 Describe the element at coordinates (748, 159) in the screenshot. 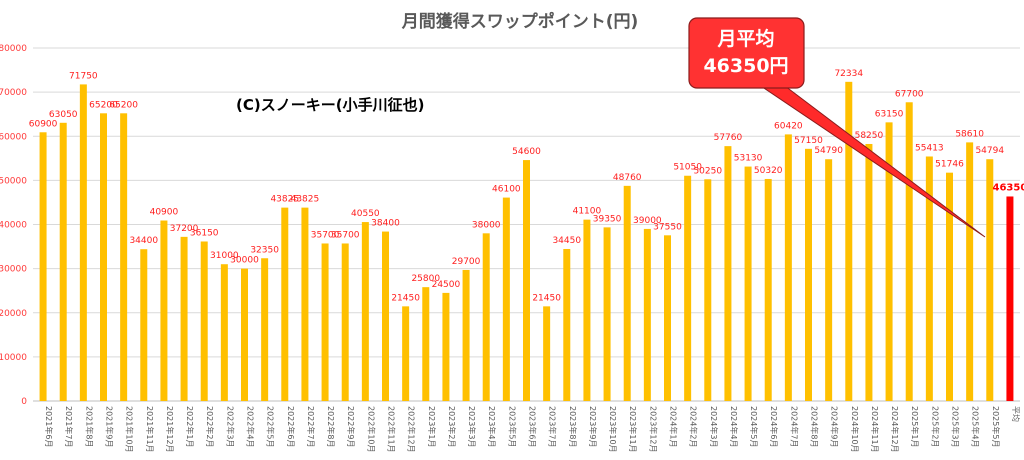

I see `data-label: 53130` at that location.